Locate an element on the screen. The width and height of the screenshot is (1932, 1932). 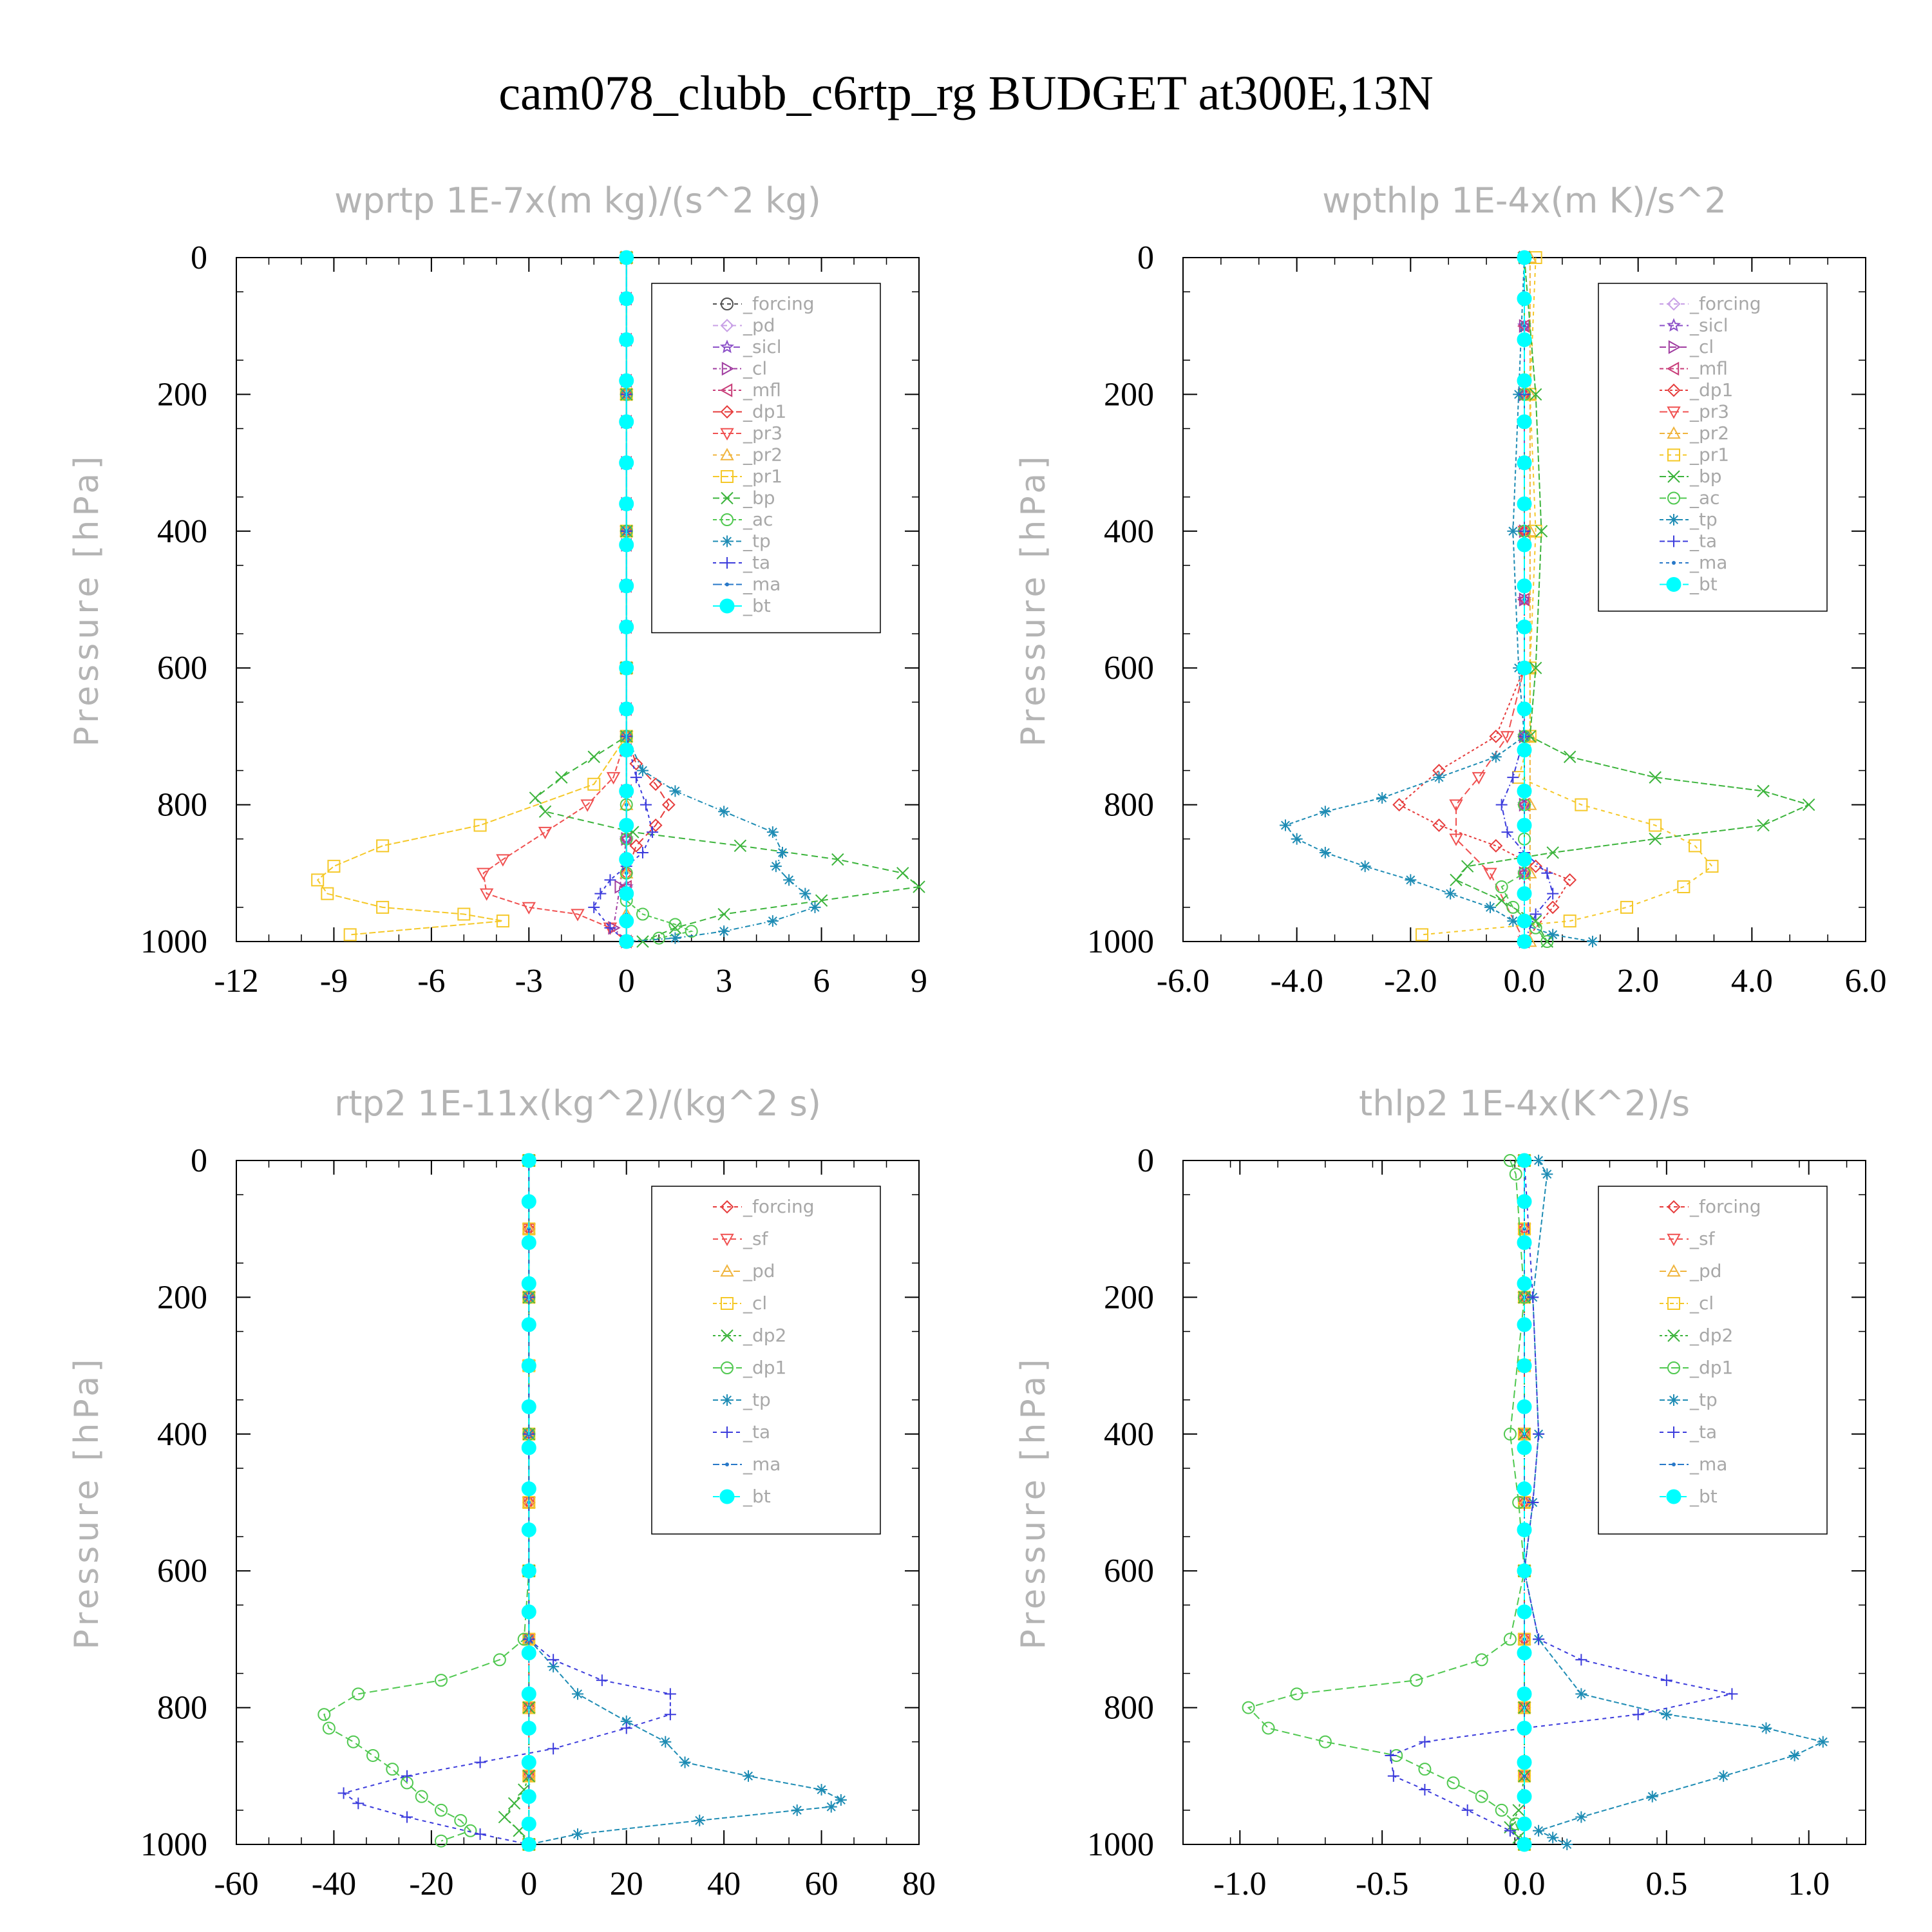
legend-entry: _pr1 is located at coordinates (1694, 455).